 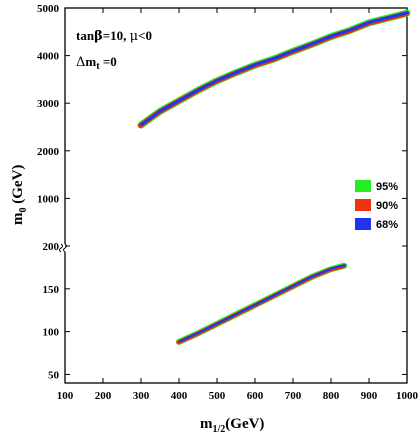 What do you see at coordinates (363, 186) in the screenshot?
I see `legend-swatch-95pct` at bounding box center [363, 186].